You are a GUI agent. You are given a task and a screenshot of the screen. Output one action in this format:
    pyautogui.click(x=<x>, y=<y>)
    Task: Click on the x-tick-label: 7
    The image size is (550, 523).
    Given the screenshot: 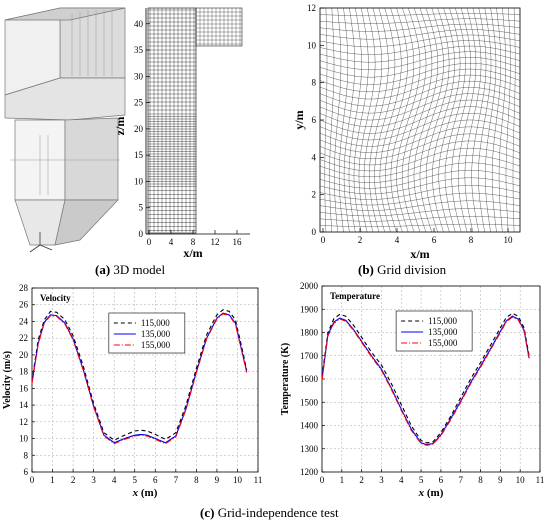 What is the action you would take?
    pyautogui.click(x=460, y=480)
    